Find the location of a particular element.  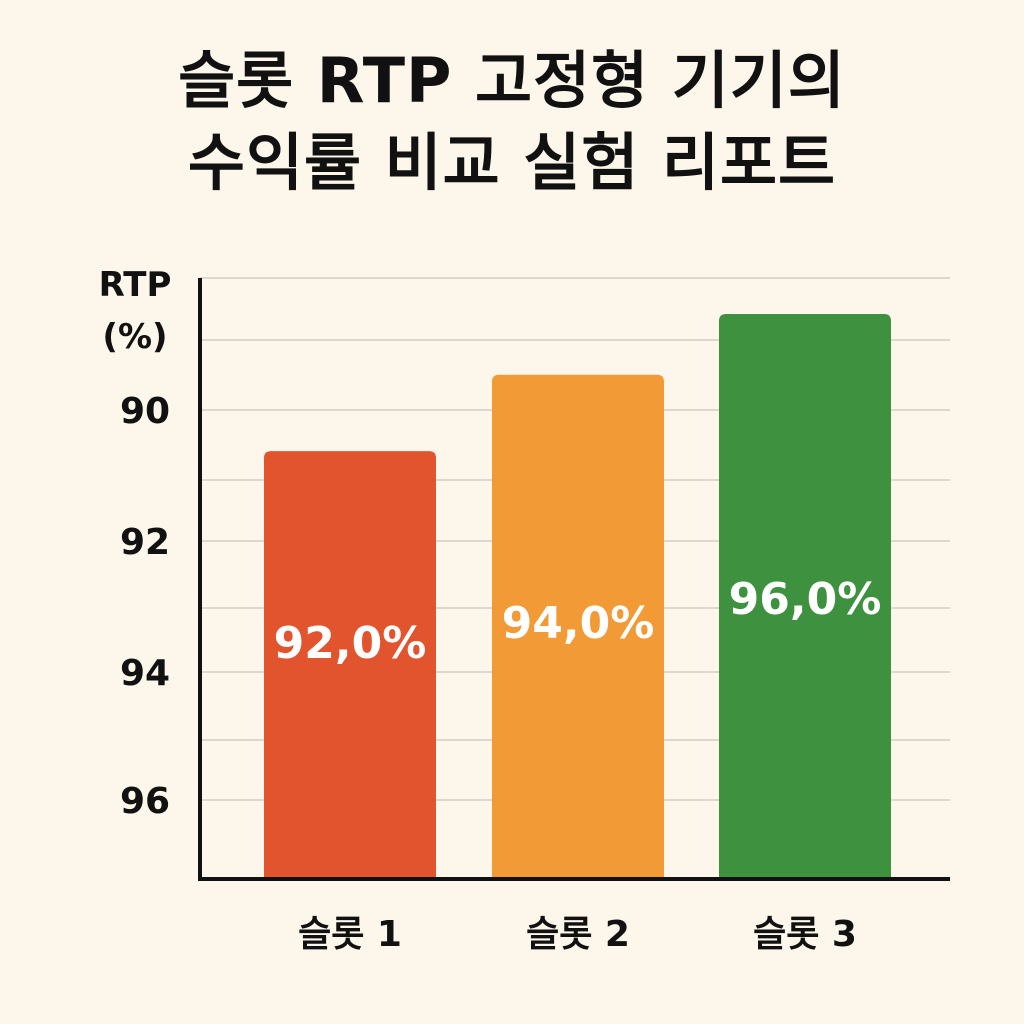

x-tick-label-2: 슬롯 2 is located at coordinates (578, 934).